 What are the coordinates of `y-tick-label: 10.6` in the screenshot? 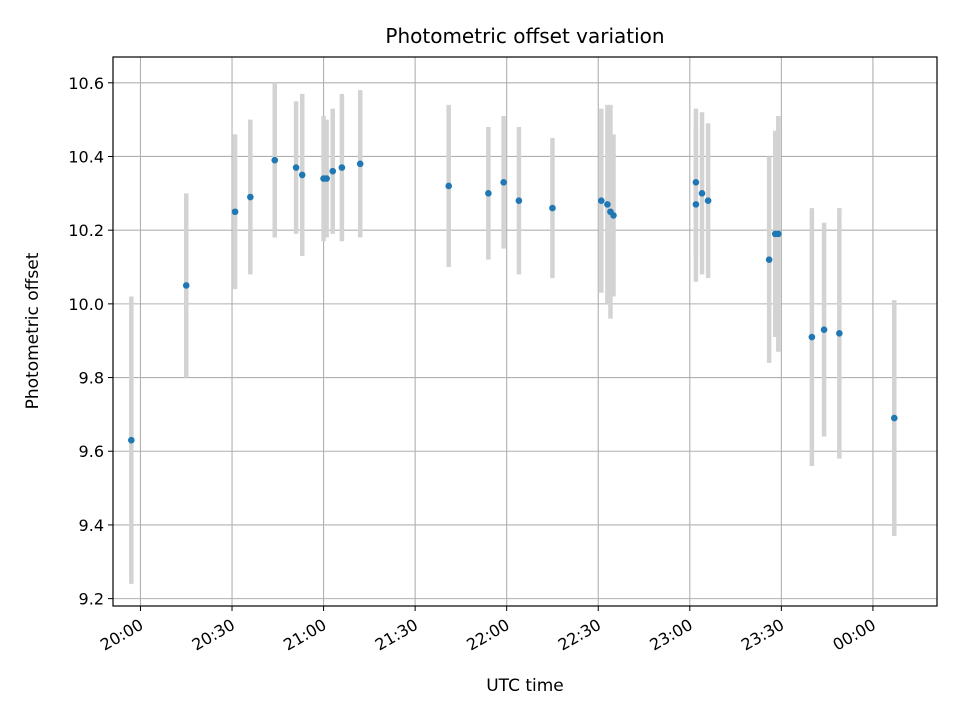 It's located at (86, 83).